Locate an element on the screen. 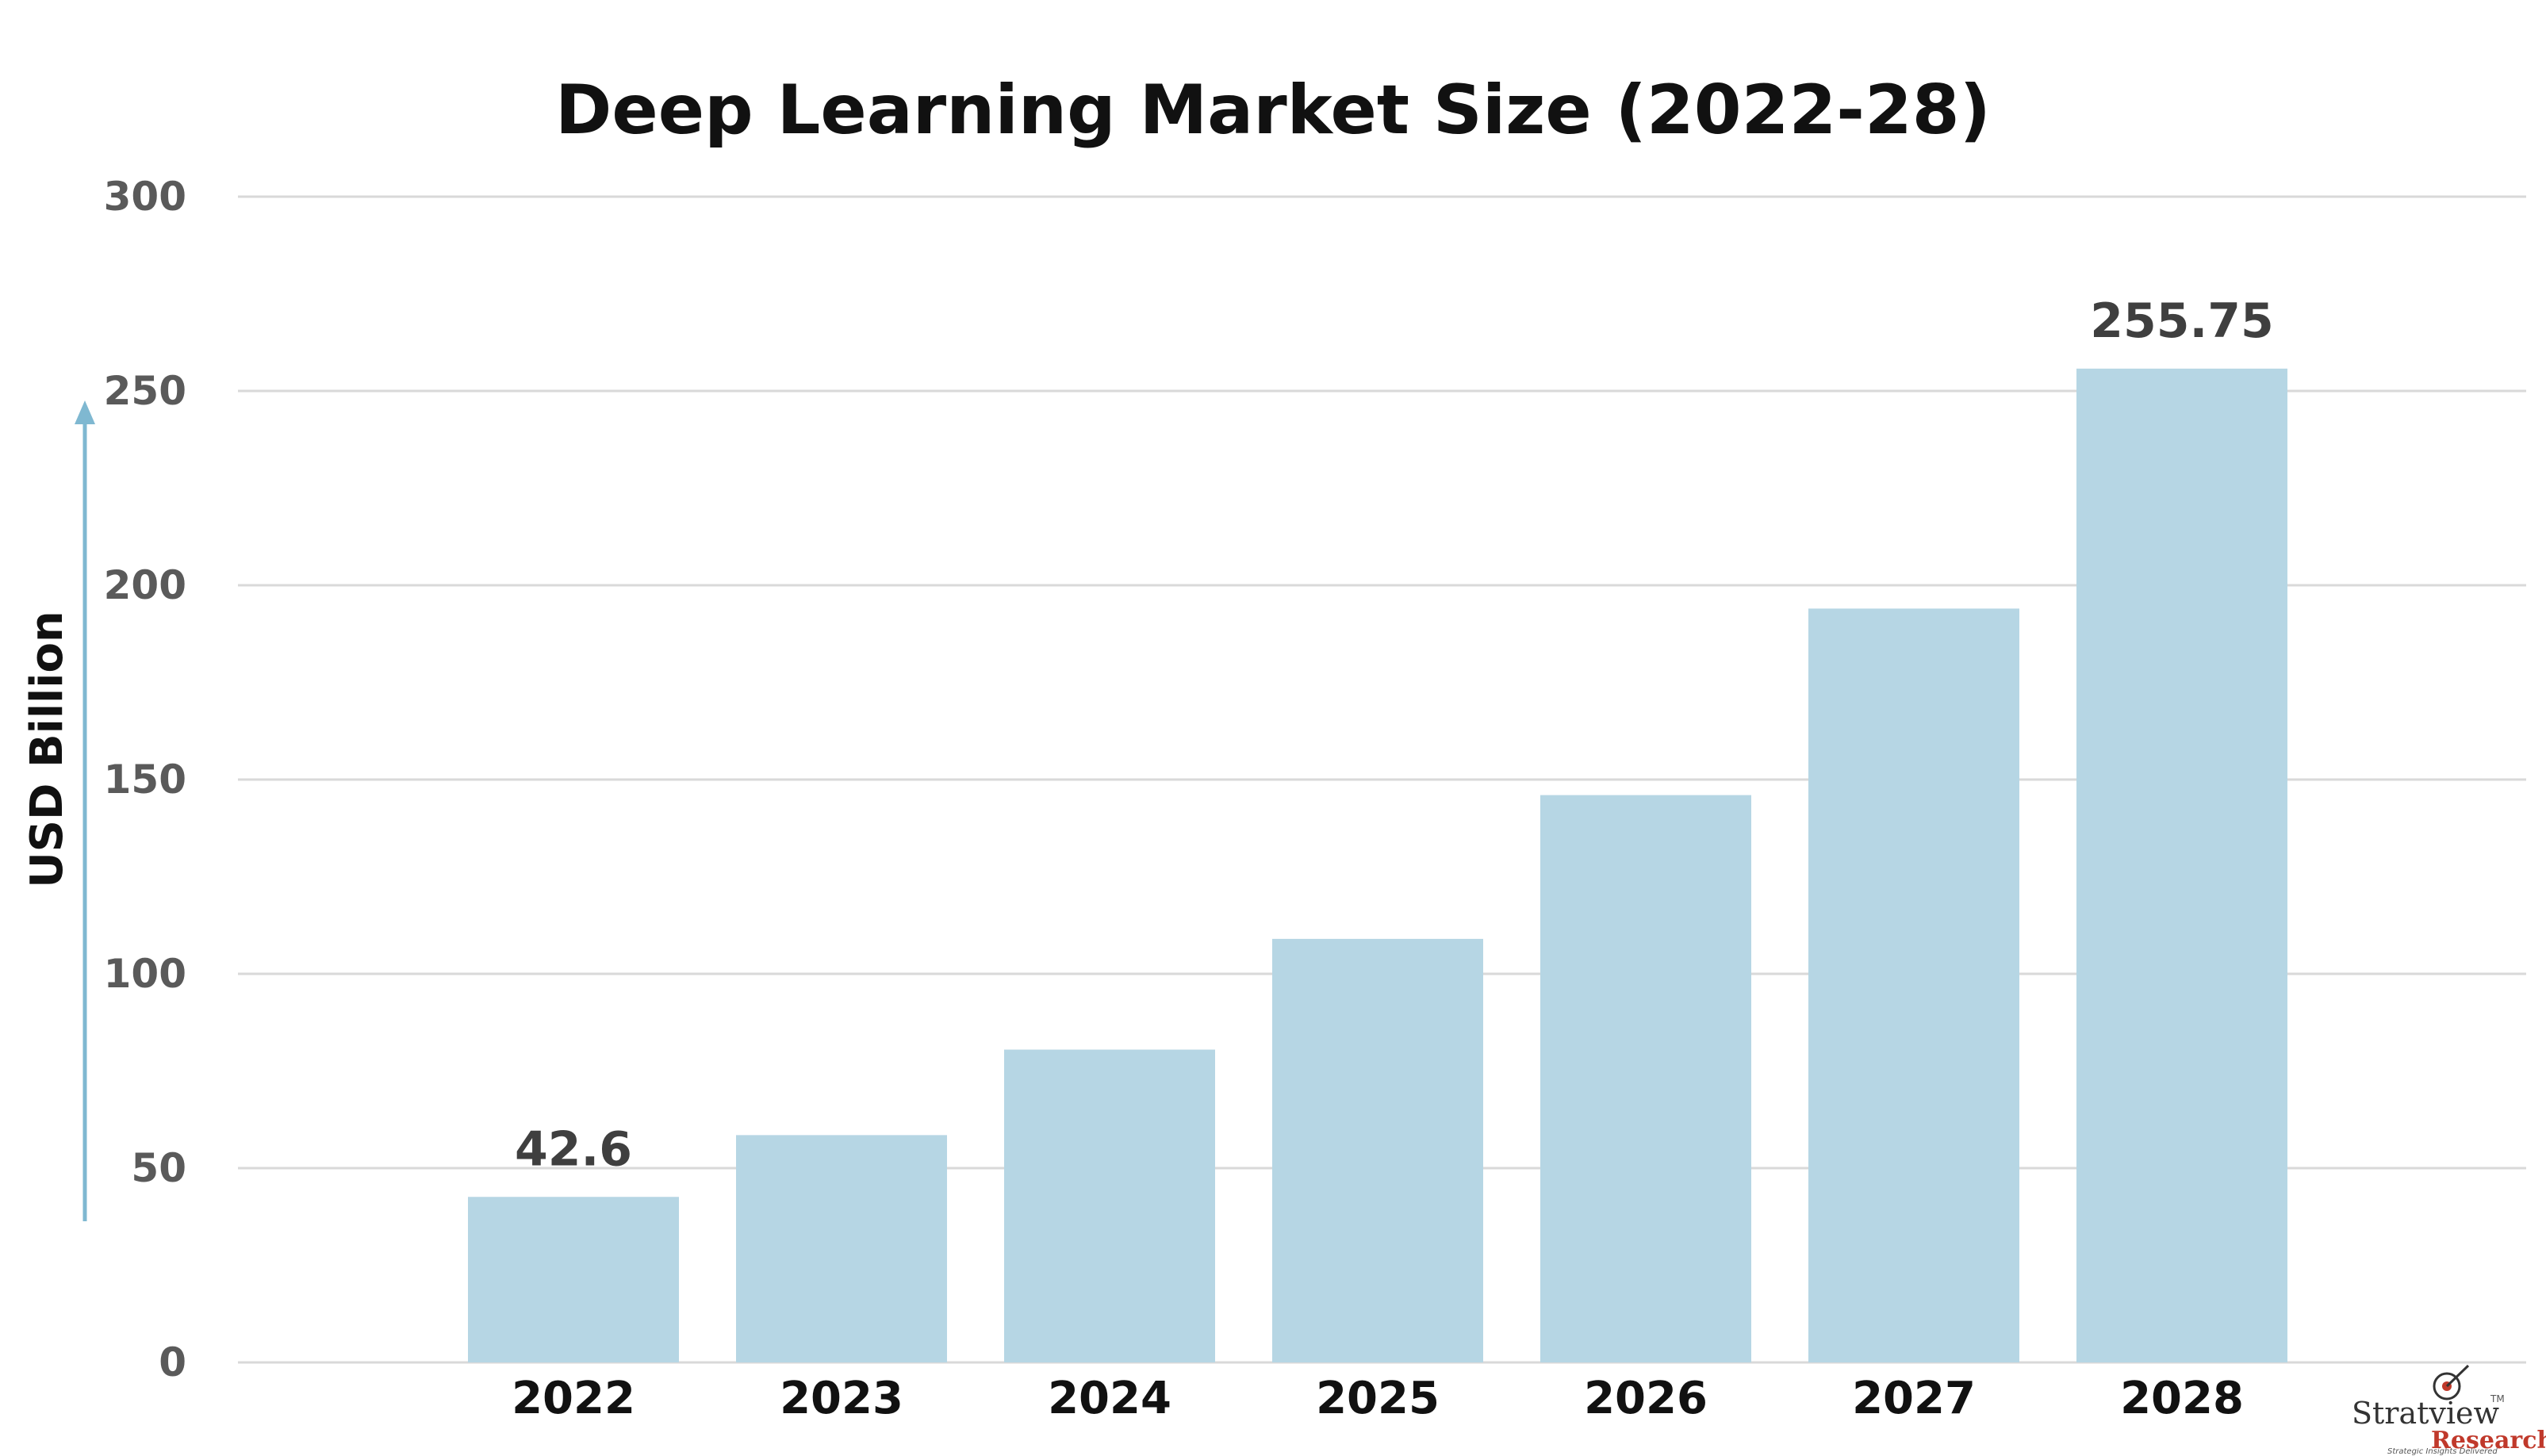 This screenshot has width=2546, height=1456. x-tick-label: 2025 is located at coordinates (1378, 1398).